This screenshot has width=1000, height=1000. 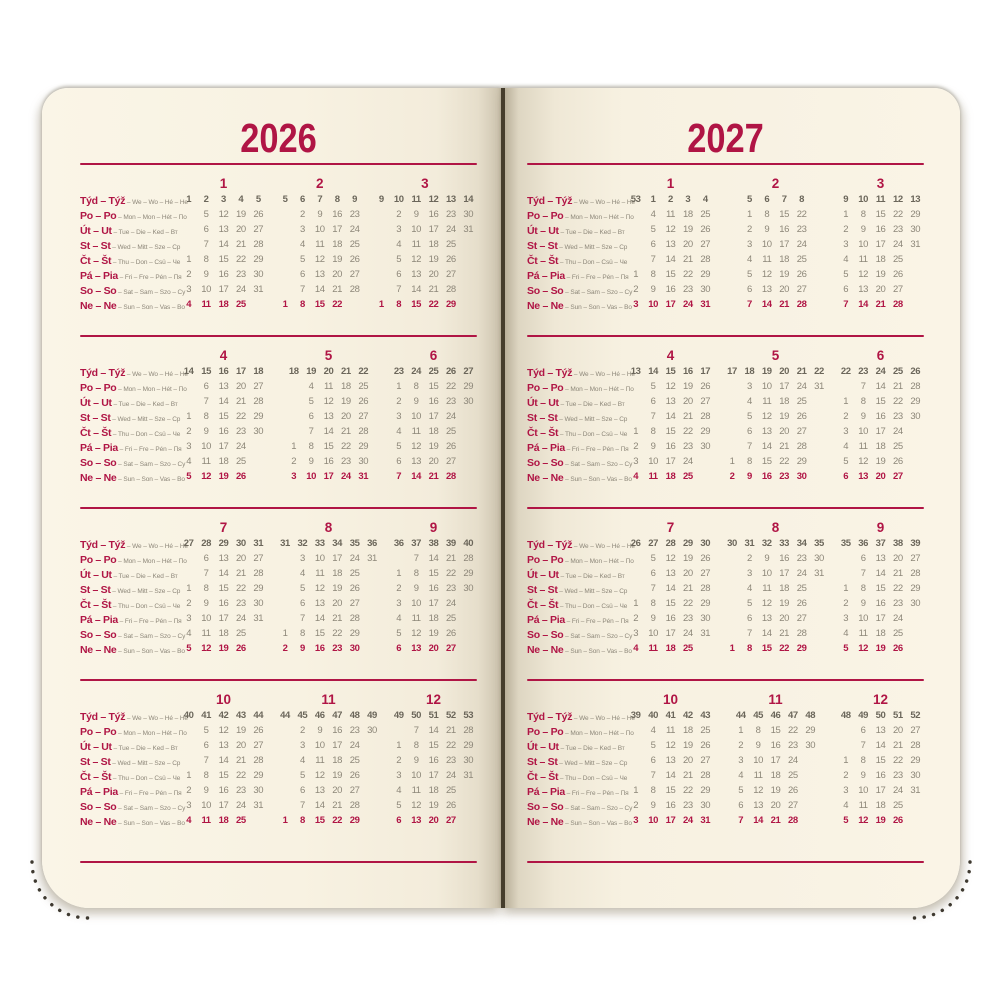 I want to click on week-number-cell: 26, so click(x=635, y=543).